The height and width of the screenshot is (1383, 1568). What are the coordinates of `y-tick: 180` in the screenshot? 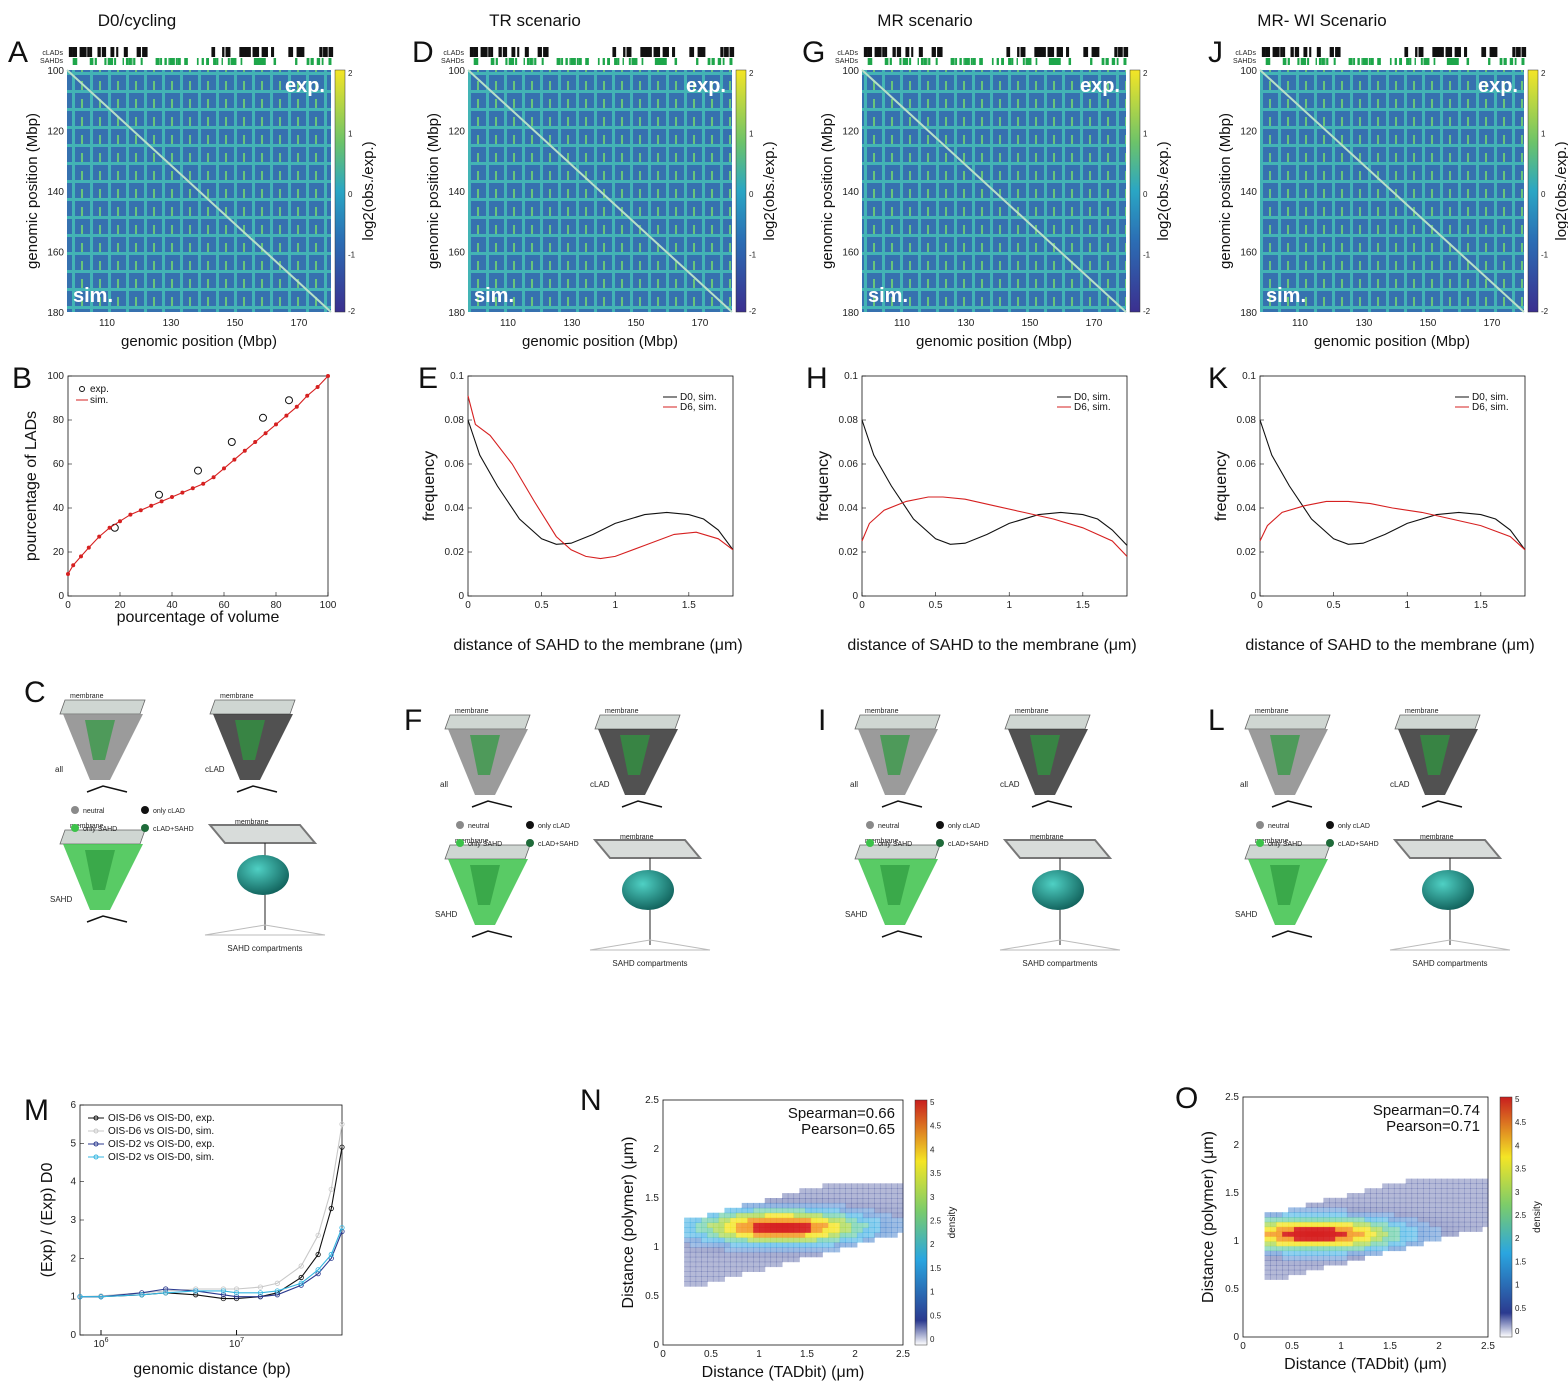 It's located at (850, 313).